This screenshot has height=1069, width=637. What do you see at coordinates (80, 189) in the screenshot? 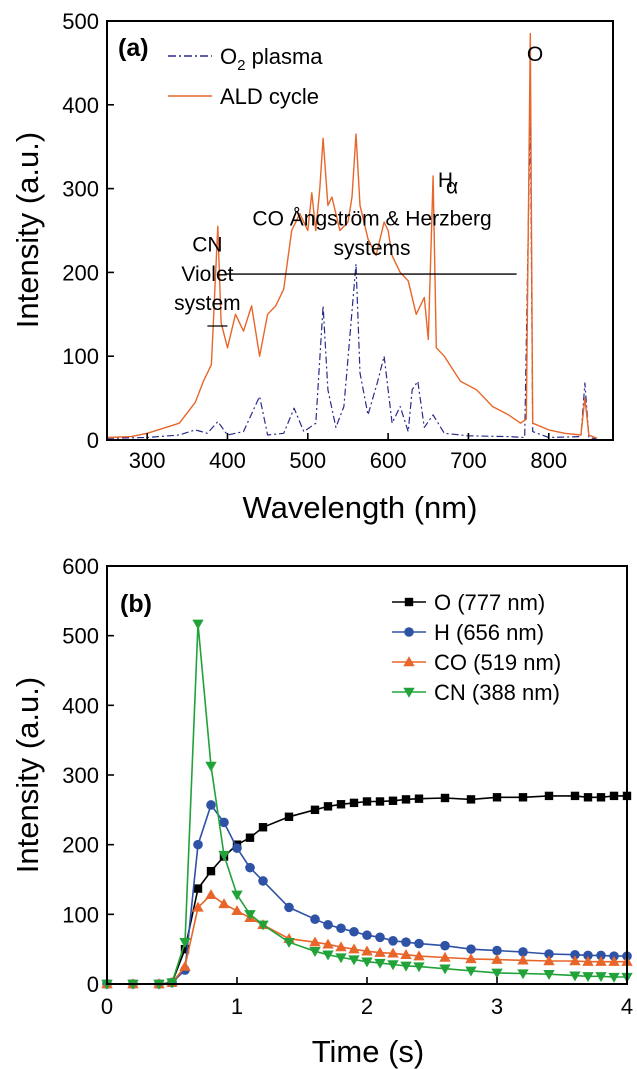
I see `y-tick-label: 300` at bounding box center [80, 189].